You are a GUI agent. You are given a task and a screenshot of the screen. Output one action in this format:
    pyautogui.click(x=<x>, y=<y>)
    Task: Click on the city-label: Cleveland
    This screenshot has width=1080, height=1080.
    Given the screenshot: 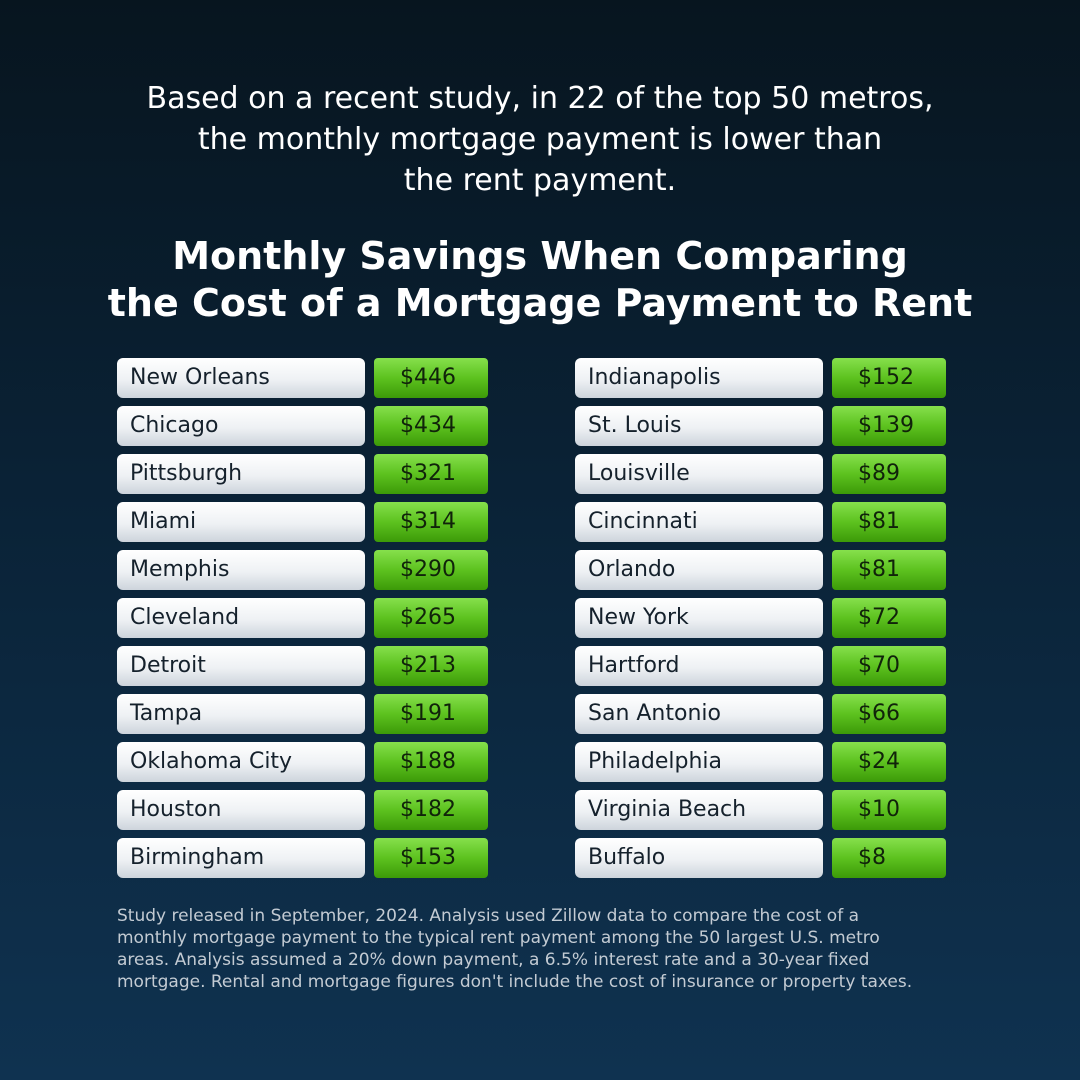 What is the action you would take?
    pyautogui.click(x=241, y=618)
    